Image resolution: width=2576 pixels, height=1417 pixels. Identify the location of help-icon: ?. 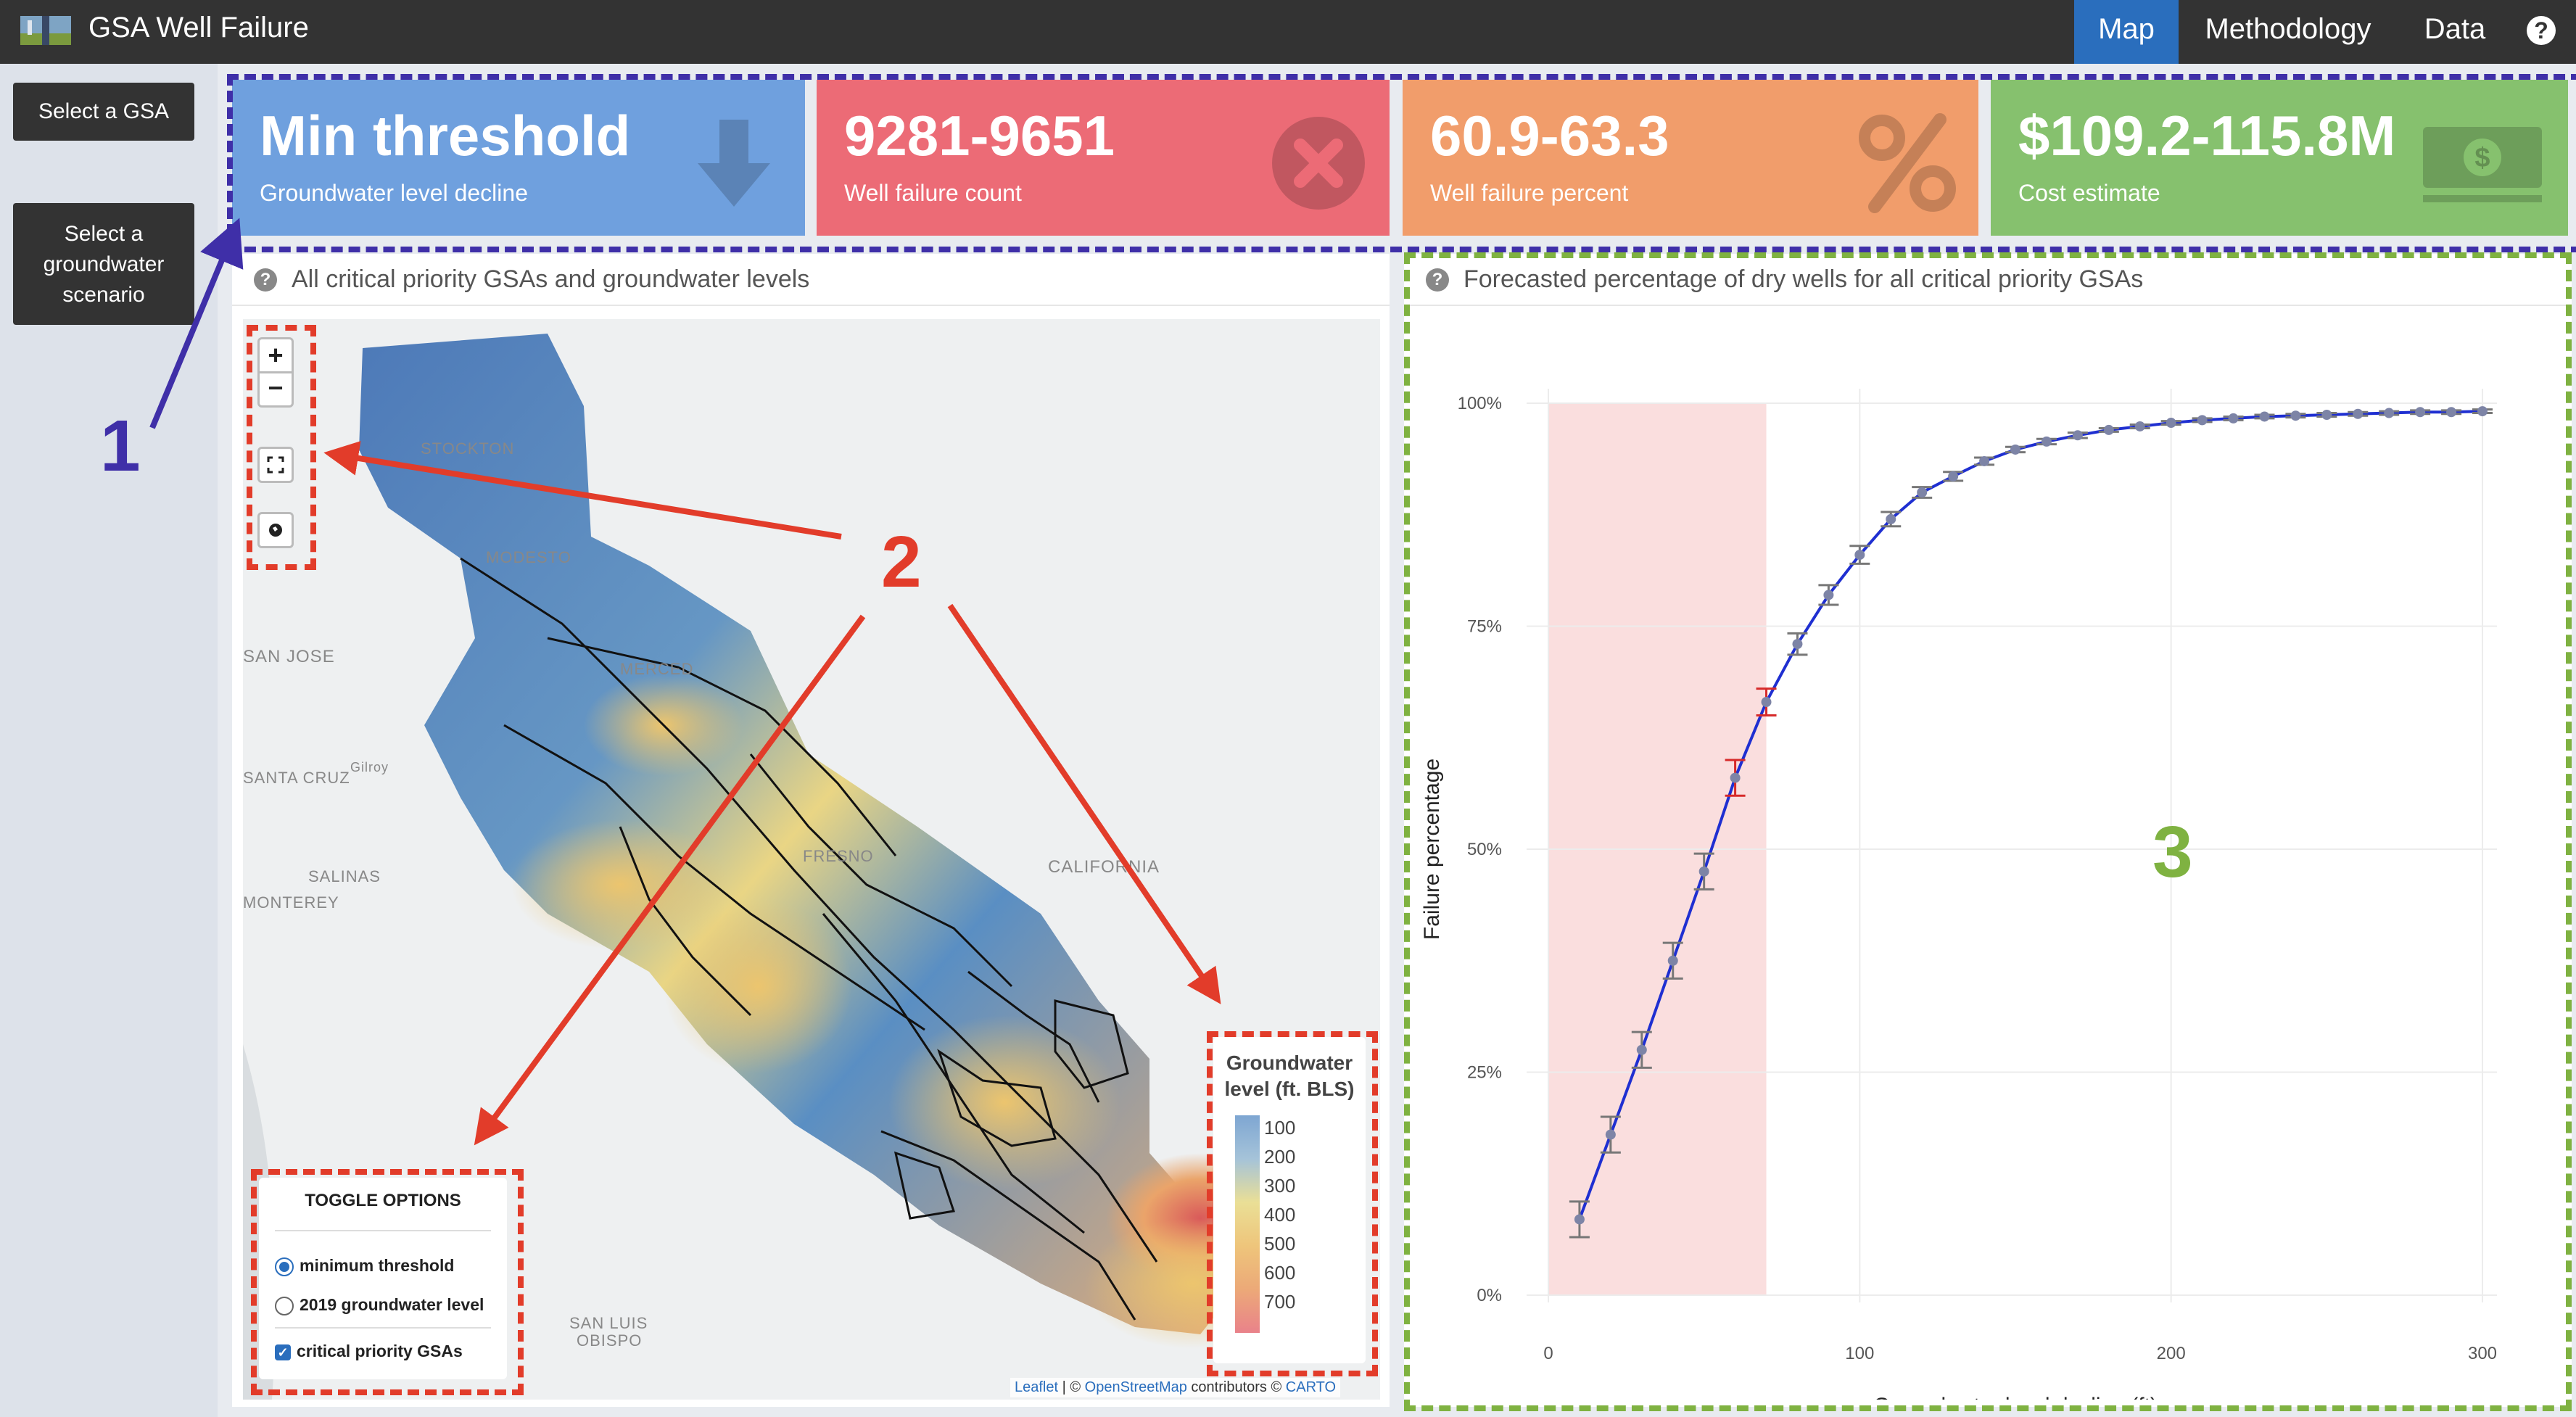
(2541, 30).